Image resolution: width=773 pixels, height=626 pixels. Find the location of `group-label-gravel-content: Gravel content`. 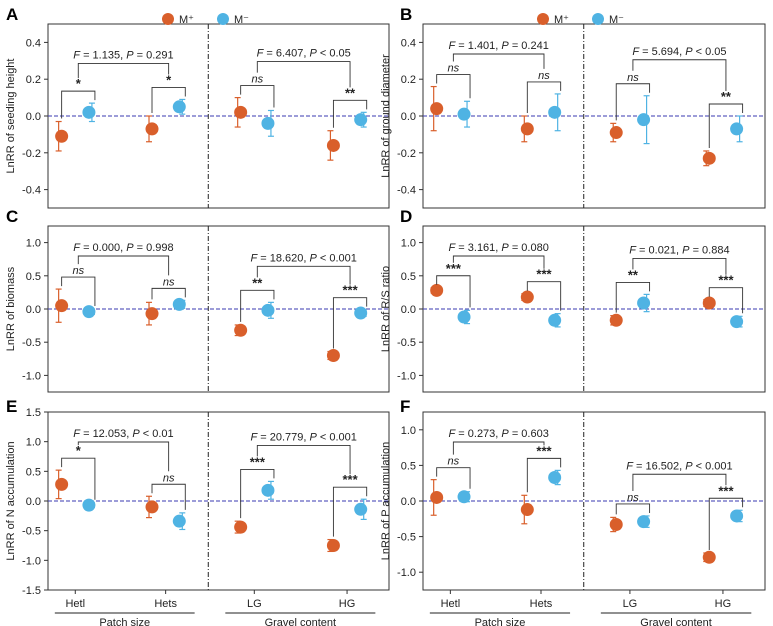

group-label-gravel-content: Gravel content is located at coordinates (676, 621).